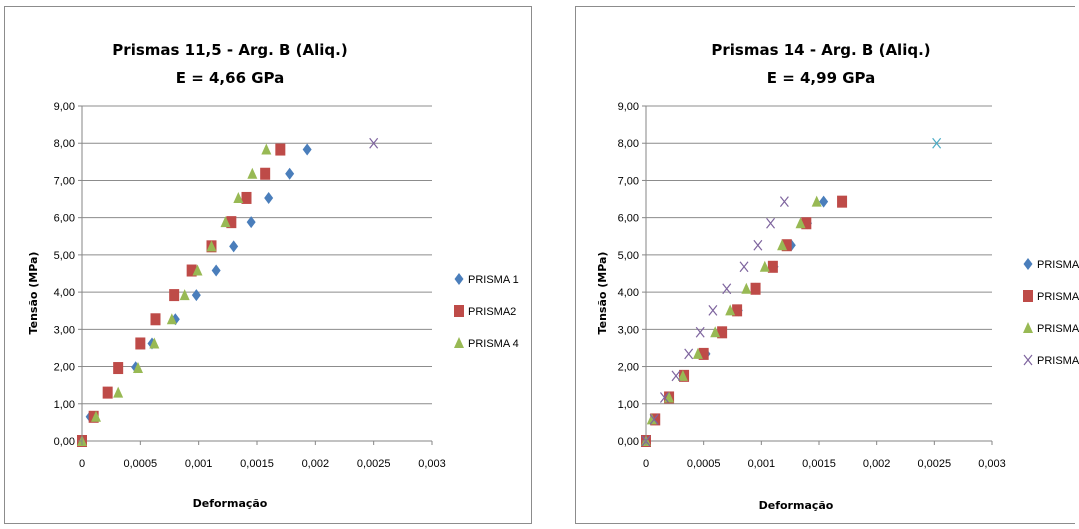 The image size is (1079, 529). Describe the element at coordinates (1058, 361) in the screenshot. I see `legend-label: PRISMA 4` at that location.